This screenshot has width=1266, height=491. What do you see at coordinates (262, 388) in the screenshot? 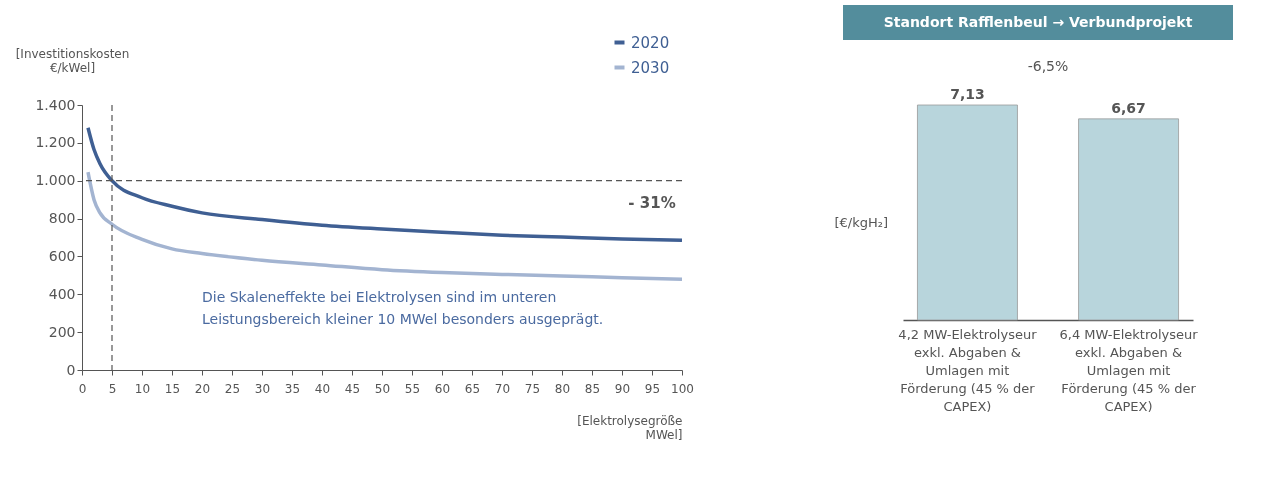
I see `x-tick-label: 30` at bounding box center [262, 388].